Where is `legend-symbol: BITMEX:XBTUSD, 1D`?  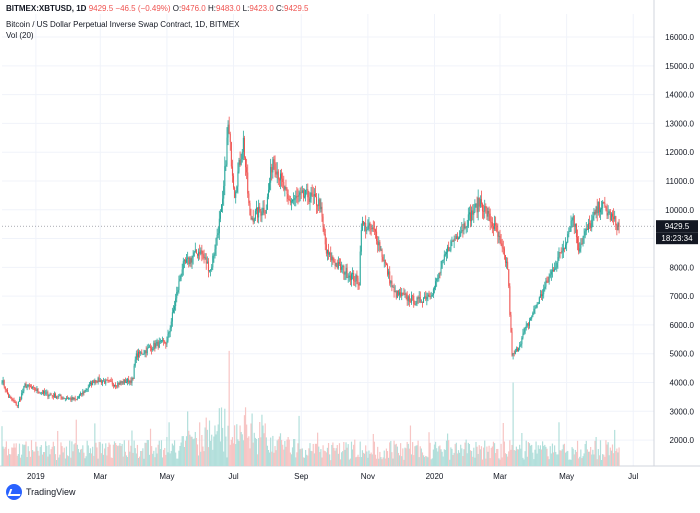
legend-symbol: BITMEX:XBTUSD, 1D is located at coordinates (46, 8).